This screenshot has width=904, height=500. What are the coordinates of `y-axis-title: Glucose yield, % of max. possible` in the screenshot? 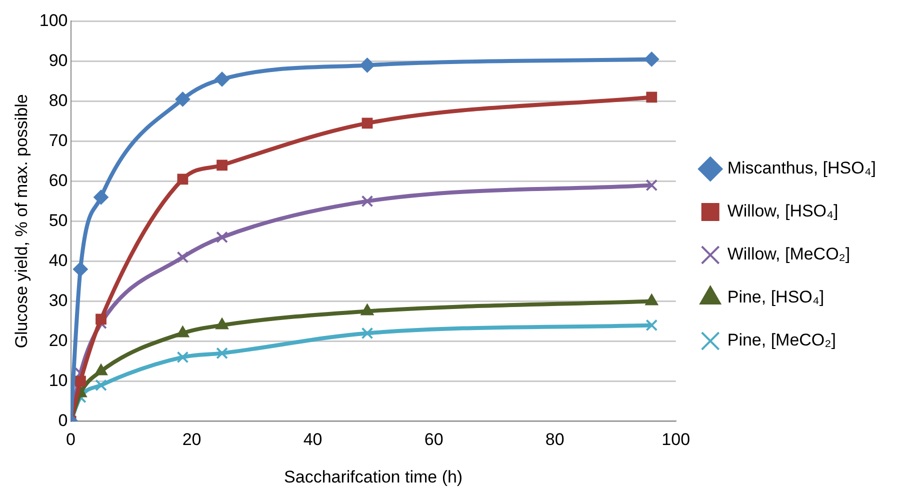 It's located at (21, 221).